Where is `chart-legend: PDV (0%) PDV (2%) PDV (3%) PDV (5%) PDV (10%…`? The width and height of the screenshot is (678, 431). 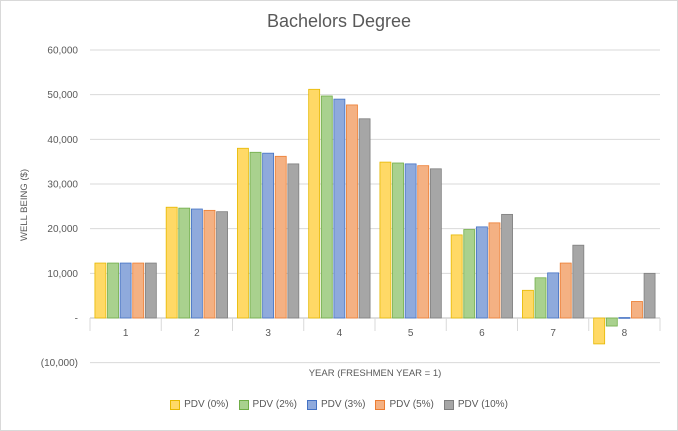
chart-legend: PDV (0%) PDV (2%) PDV (3%) PDV (5%) PDV (10%… is located at coordinates (339, 404).